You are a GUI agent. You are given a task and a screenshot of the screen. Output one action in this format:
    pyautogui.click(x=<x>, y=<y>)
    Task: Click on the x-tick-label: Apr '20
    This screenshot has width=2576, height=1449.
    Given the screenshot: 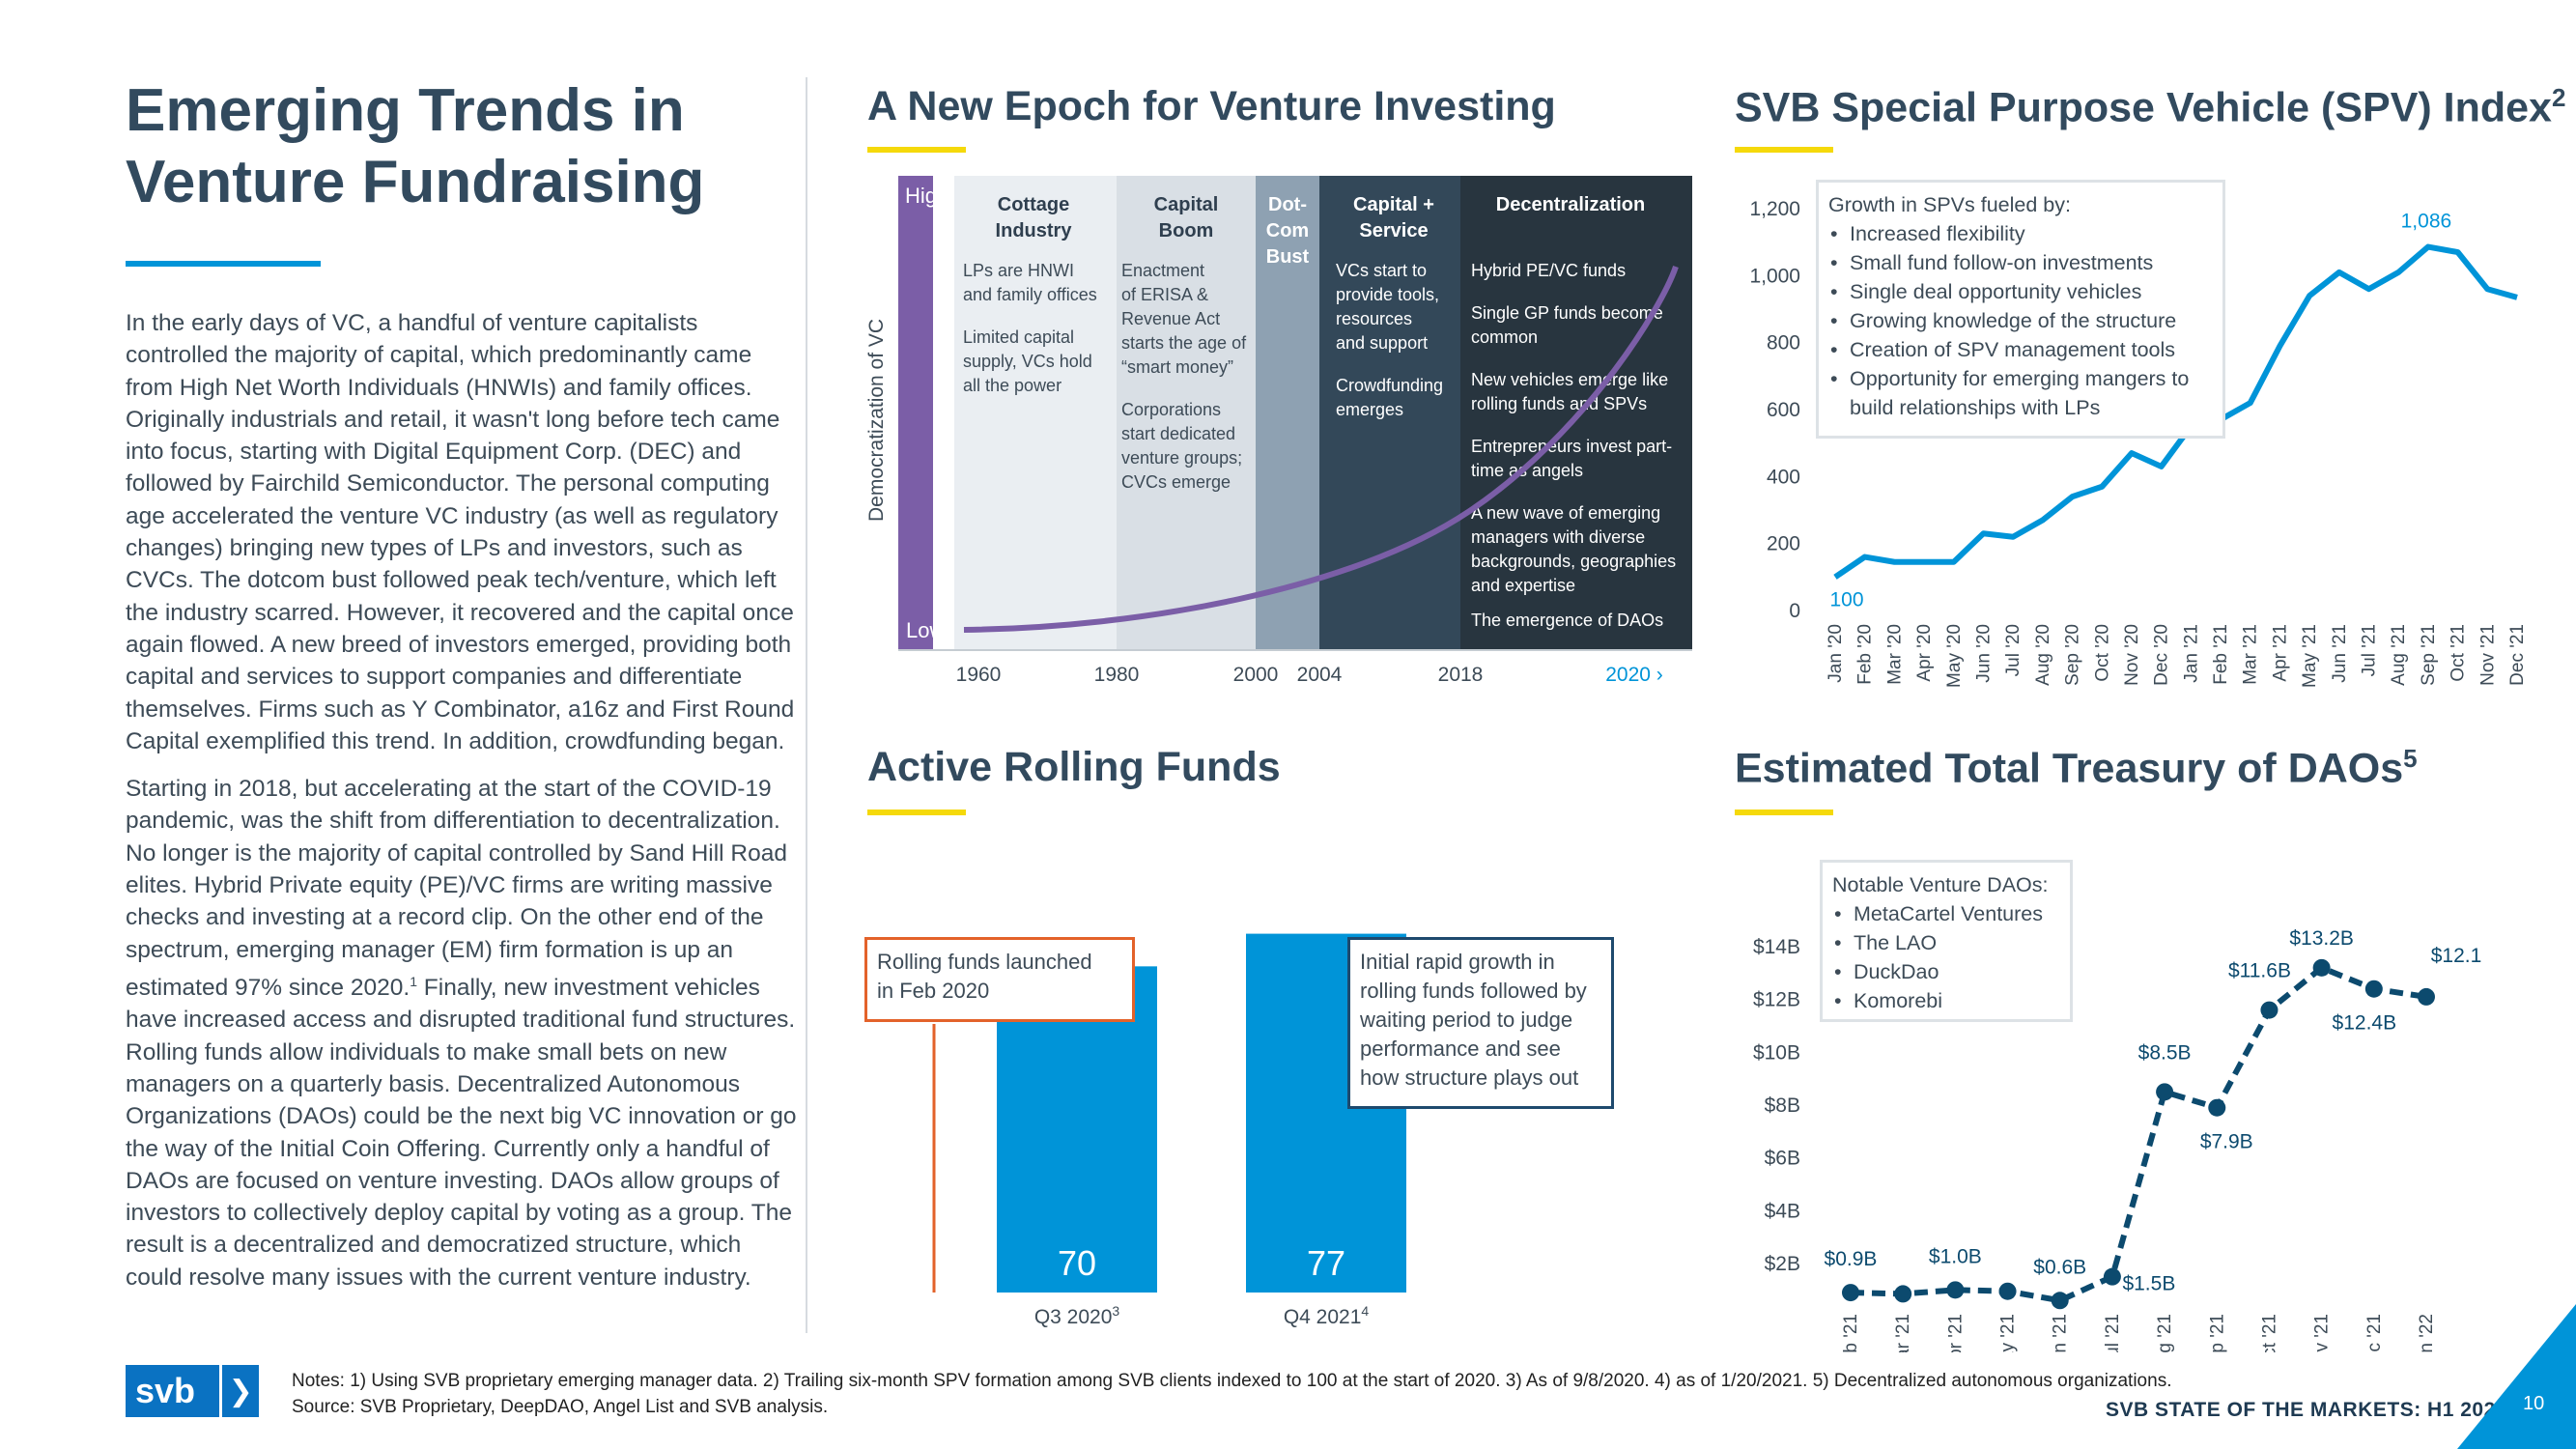 What is the action you would take?
    pyautogui.click(x=1924, y=653)
    